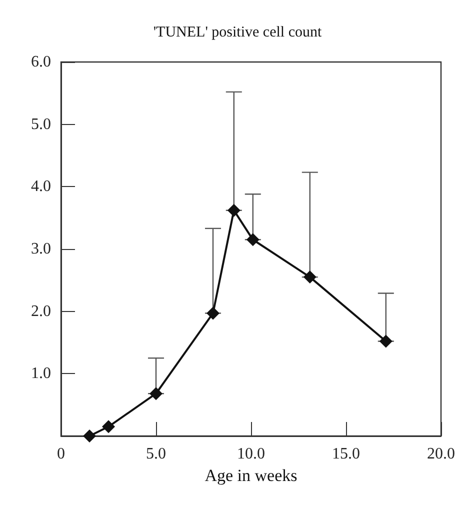 This screenshot has width=475, height=509. What do you see at coordinates (251, 454) in the screenshot?
I see `x-tick-label: 10.0` at bounding box center [251, 454].